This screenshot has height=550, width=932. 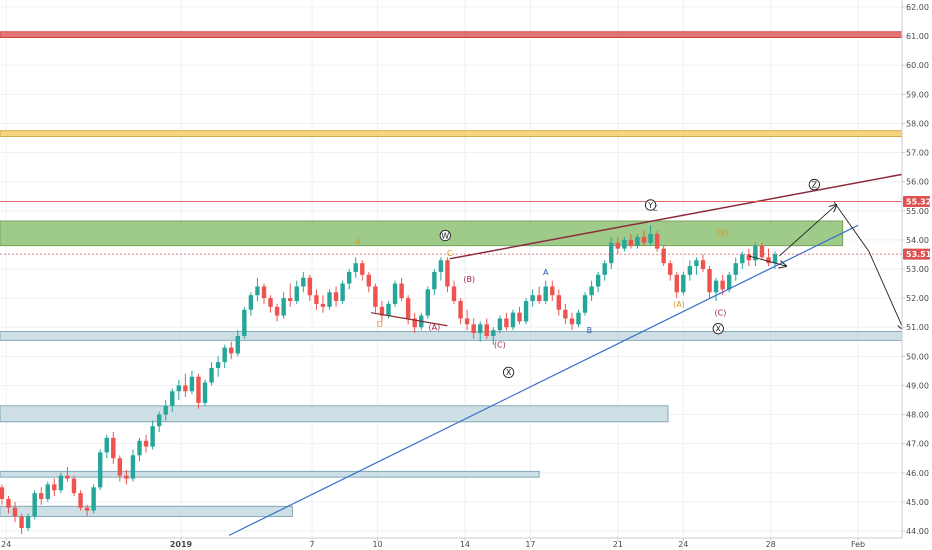 What do you see at coordinates (676, 216) in the screenshot?
I see `upper-trendline` at bounding box center [676, 216].